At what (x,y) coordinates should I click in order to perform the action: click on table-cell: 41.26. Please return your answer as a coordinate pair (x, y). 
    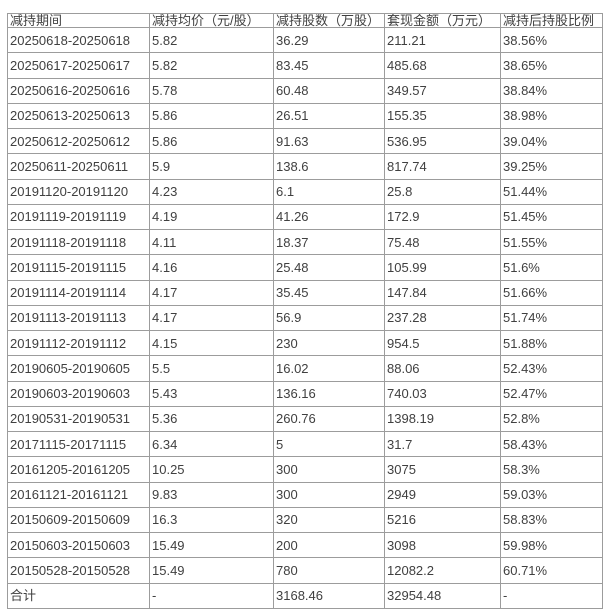
    Looking at the image, I should click on (329, 217).